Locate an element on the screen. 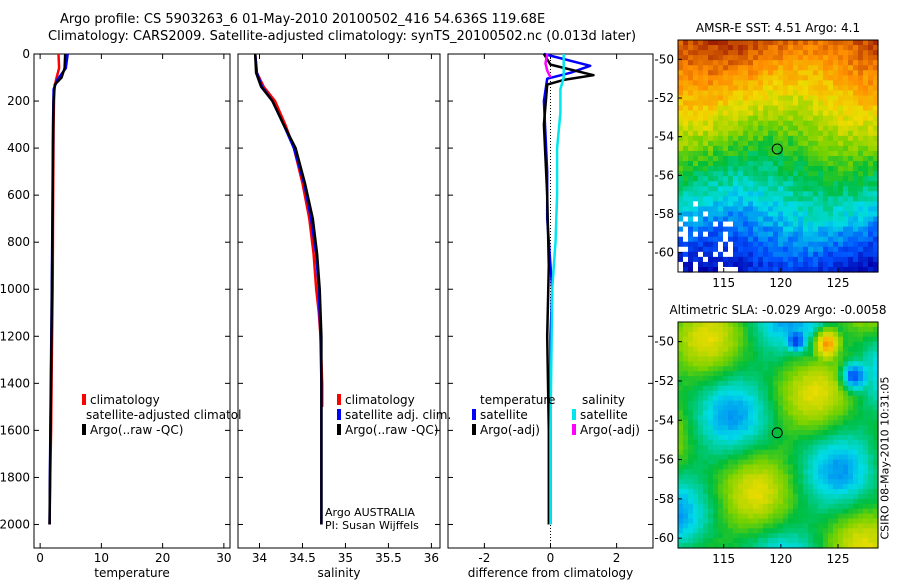  difference-legend-temp-item: satellite is located at coordinates (513, 414).